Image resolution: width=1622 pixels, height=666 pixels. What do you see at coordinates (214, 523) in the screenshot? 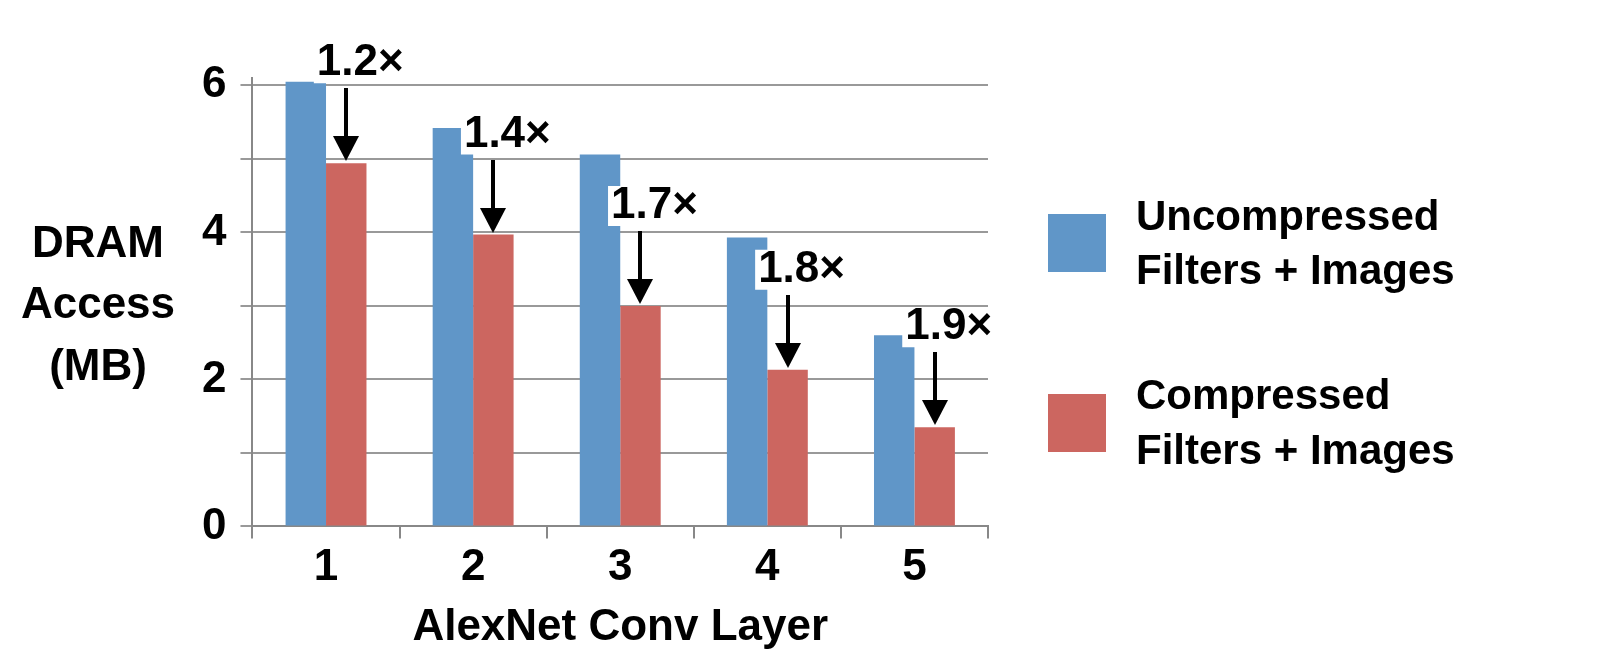
I see `y-tick-label: 0` at bounding box center [214, 523].